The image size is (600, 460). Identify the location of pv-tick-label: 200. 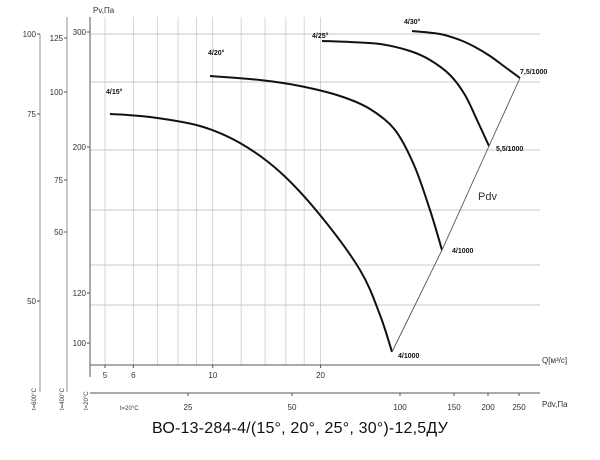
(80, 147).